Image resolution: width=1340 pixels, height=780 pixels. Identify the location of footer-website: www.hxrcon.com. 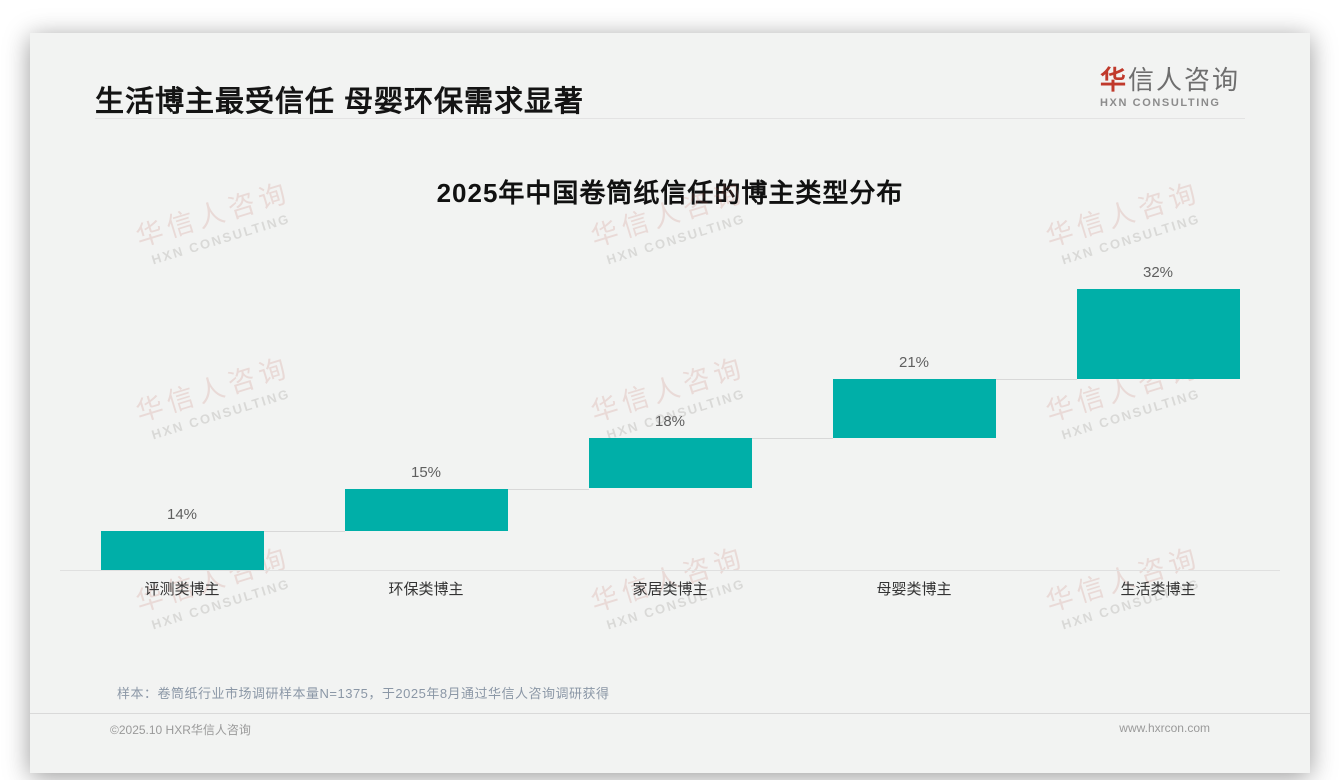
(1164, 728).